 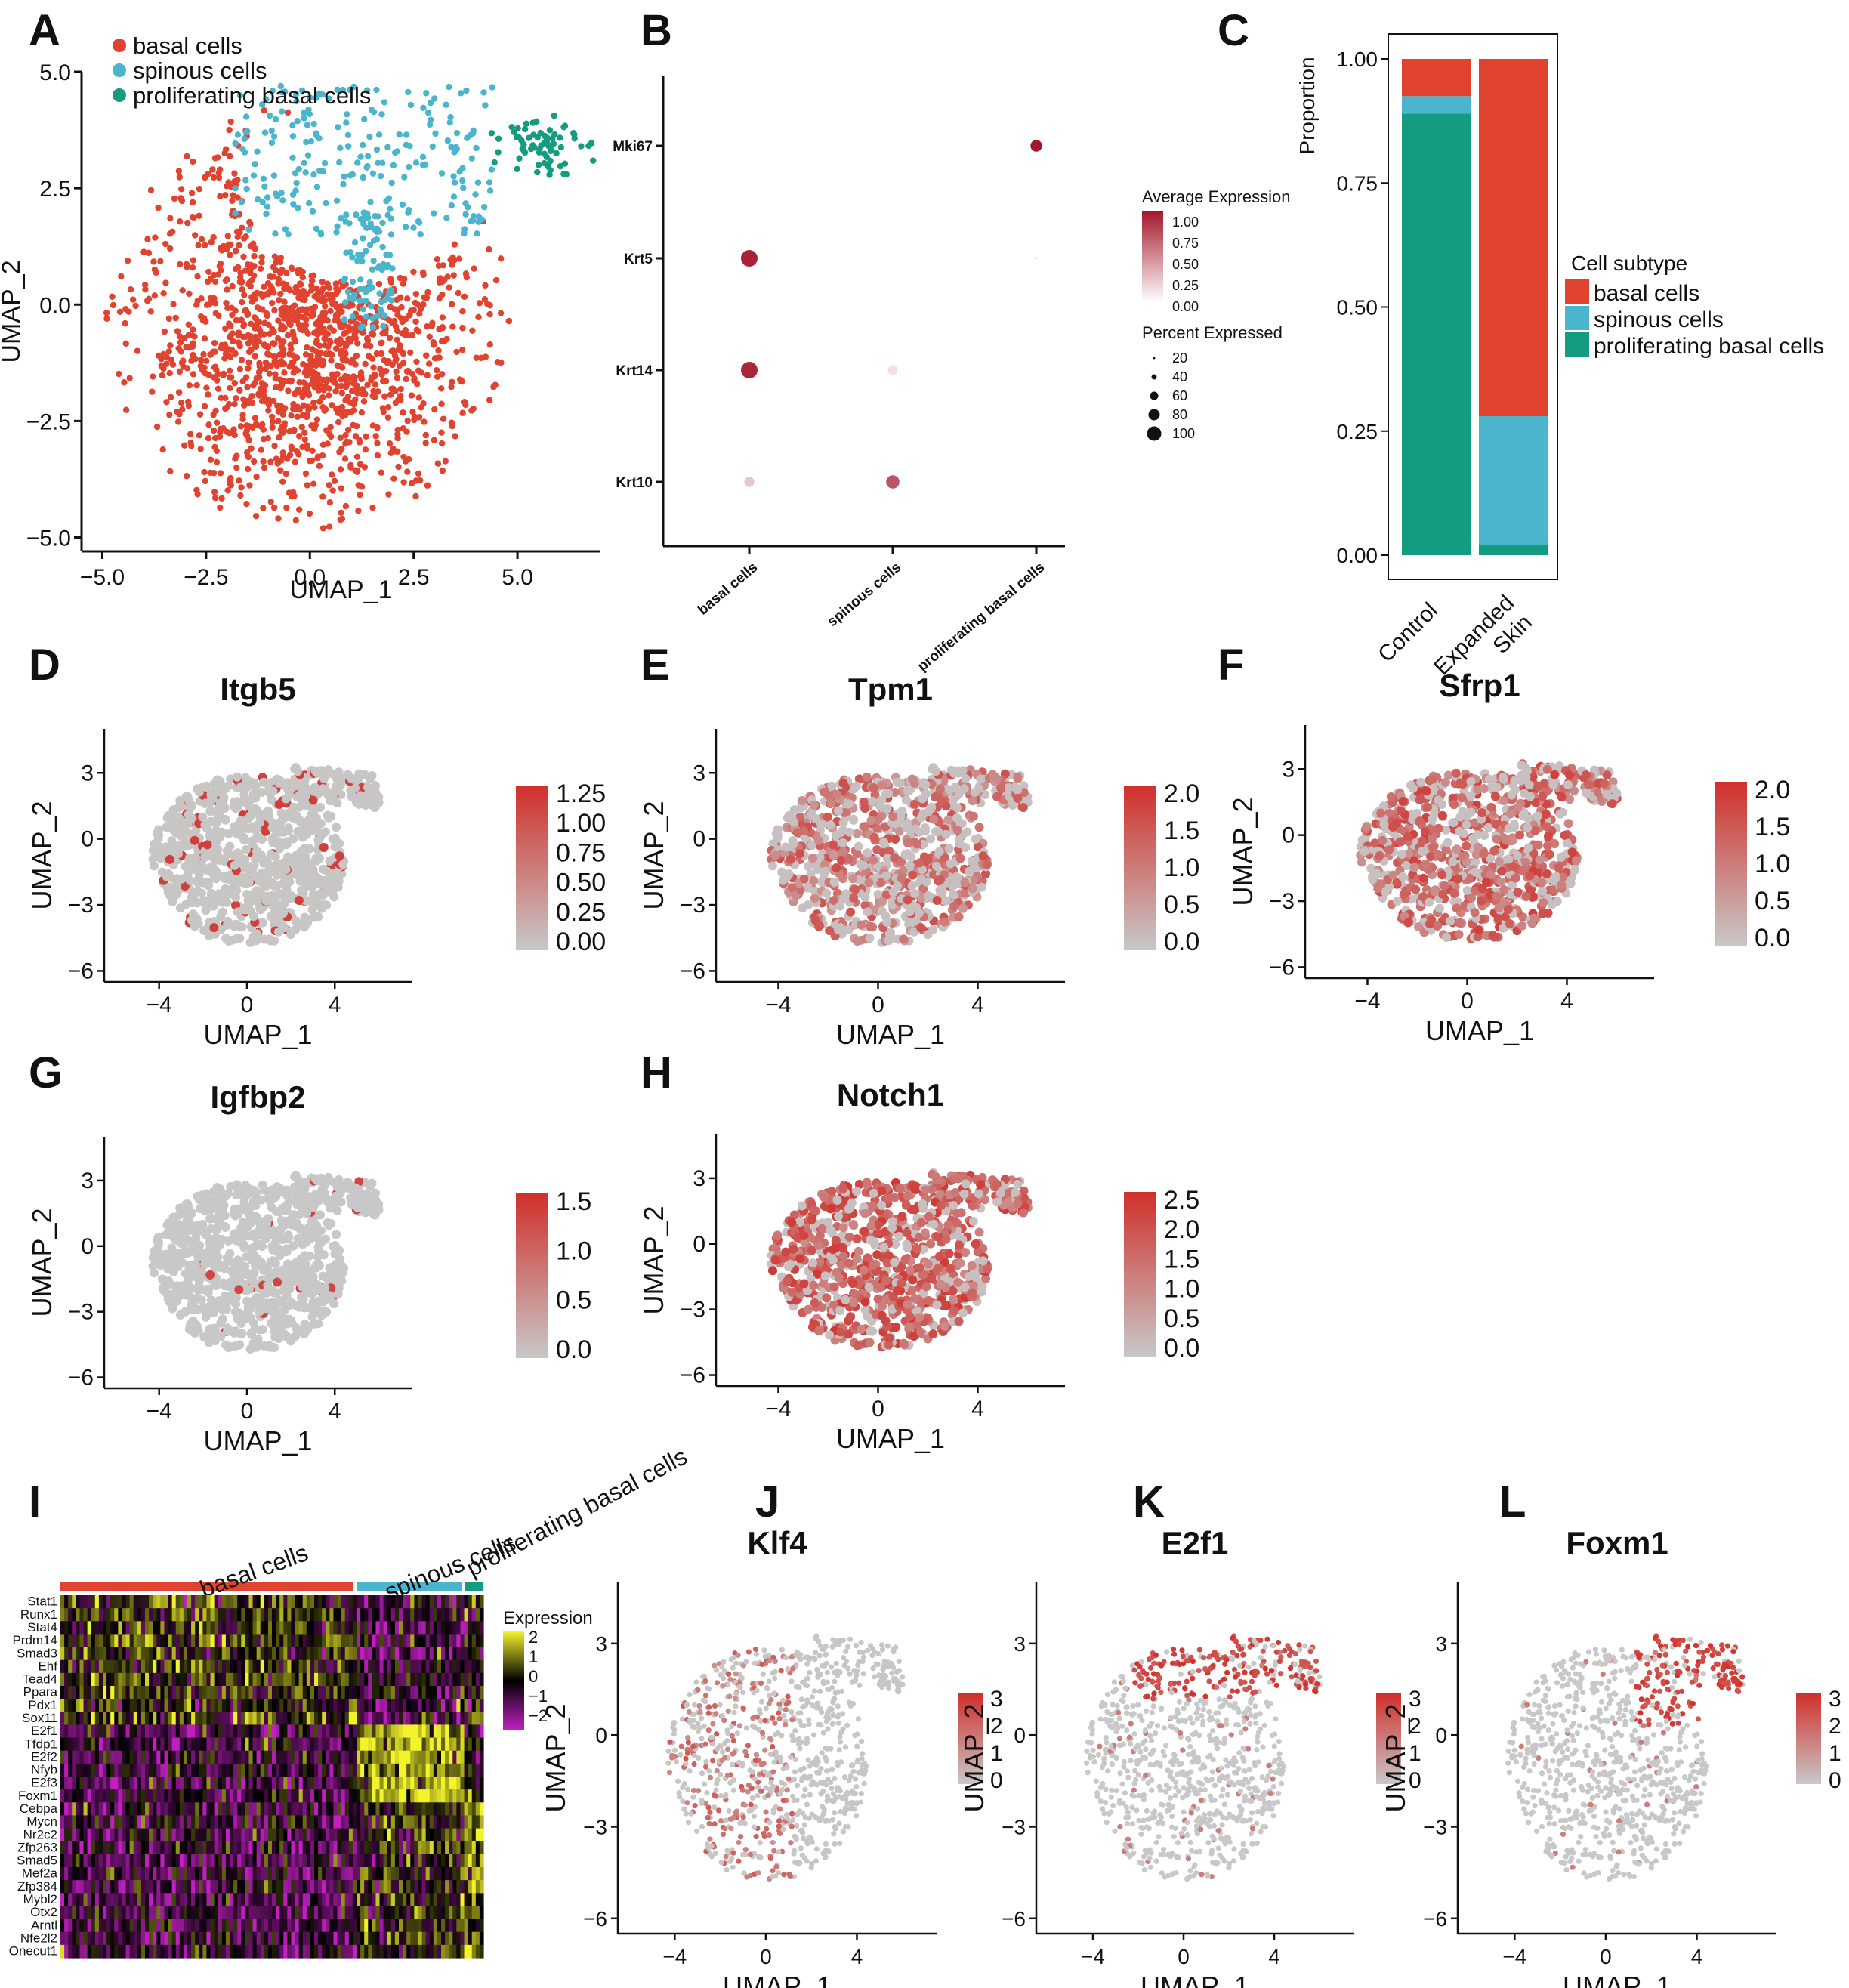 I want to click on y-axis-label: UMAP_2, so click(x=1242, y=851).